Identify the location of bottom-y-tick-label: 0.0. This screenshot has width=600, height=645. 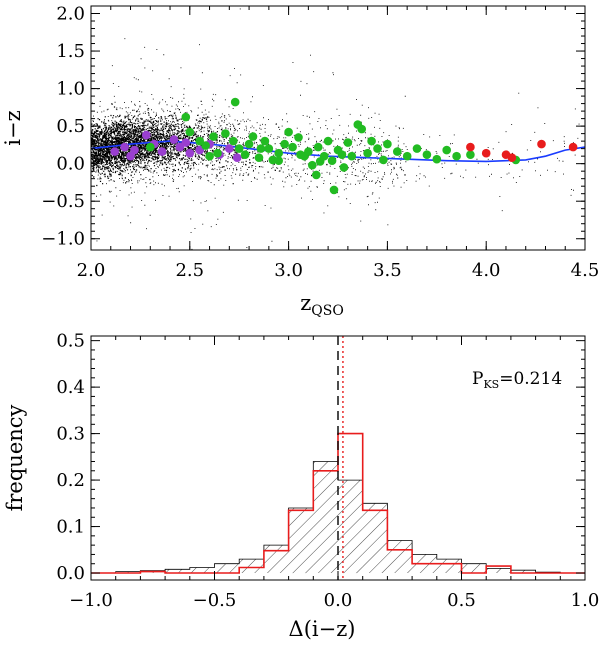
(70, 573).